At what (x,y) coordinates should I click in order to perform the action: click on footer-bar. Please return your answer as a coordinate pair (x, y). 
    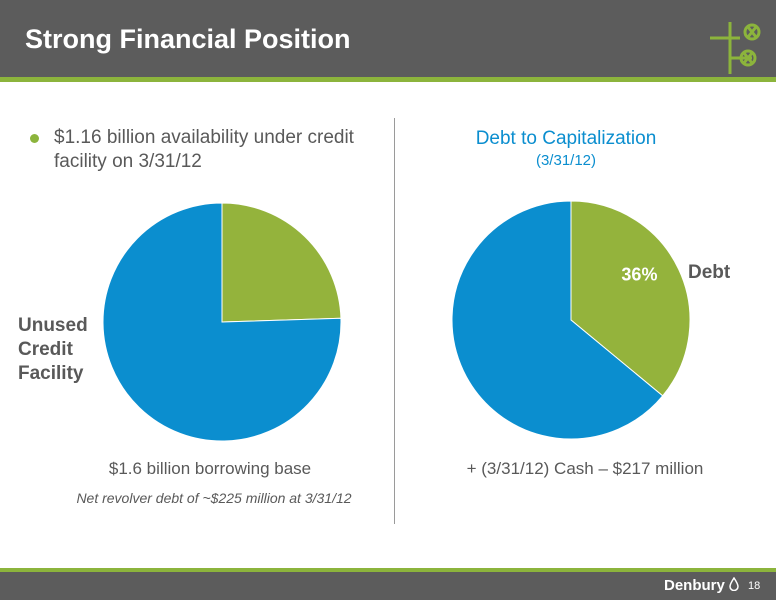
    Looking at the image, I should click on (388, 586).